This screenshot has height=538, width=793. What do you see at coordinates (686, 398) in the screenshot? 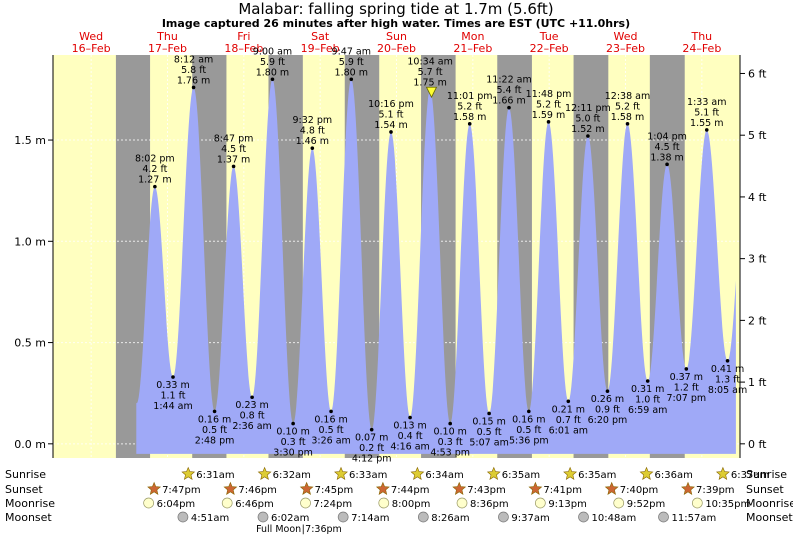
I see `tide-time: 7:07 pm` at bounding box center [686, 398].